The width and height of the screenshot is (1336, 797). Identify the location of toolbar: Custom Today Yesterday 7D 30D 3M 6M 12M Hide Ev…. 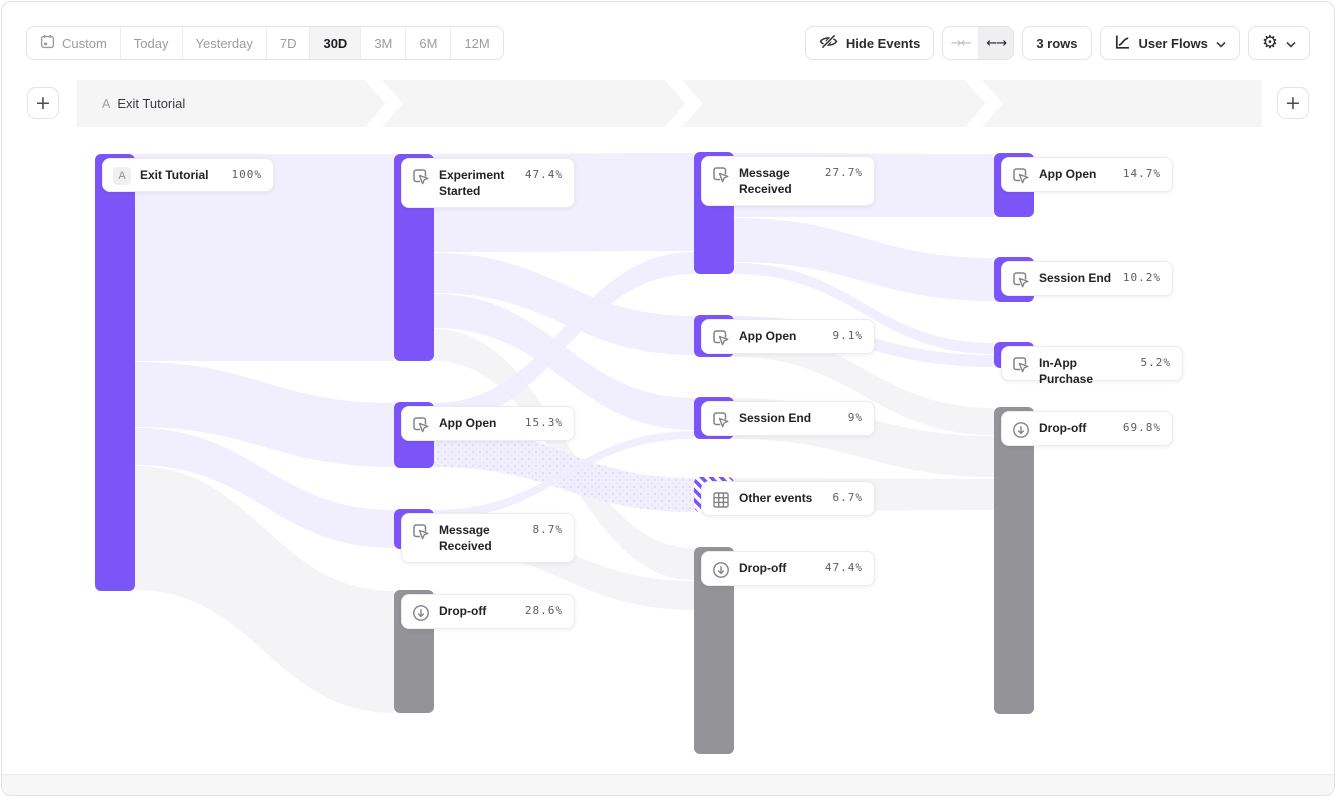
(668, 43).